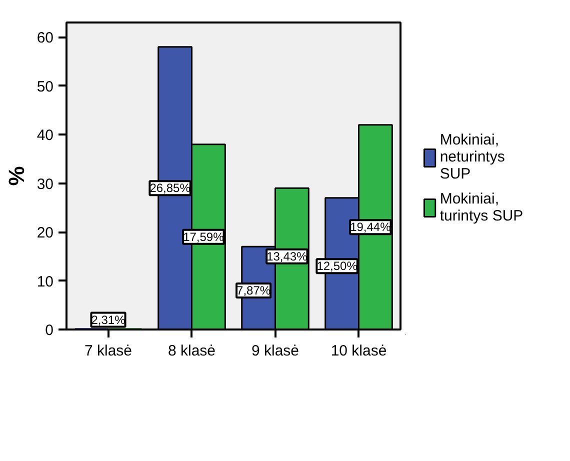 The width and height of the screenshot is (570, 461). Describe the element at coordinates (472, 157) in the screenshot. I see `legend-label: Mokiniai, neturintys SUP` at that location.